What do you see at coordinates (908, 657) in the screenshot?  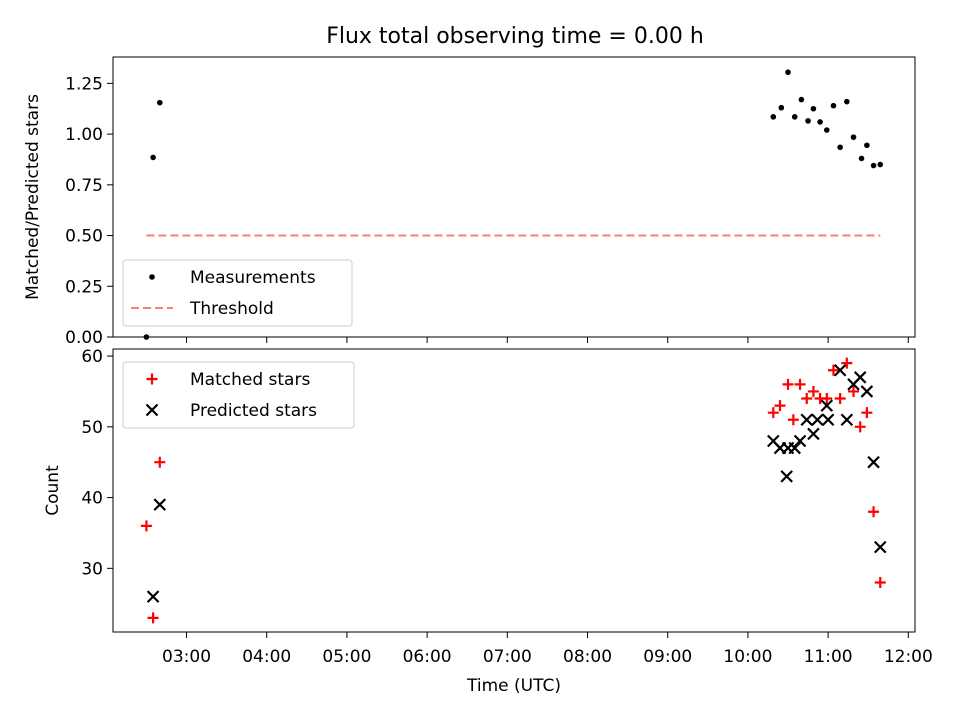 I see `x-tick-label: 12:00` at bounding box center [908, 657].